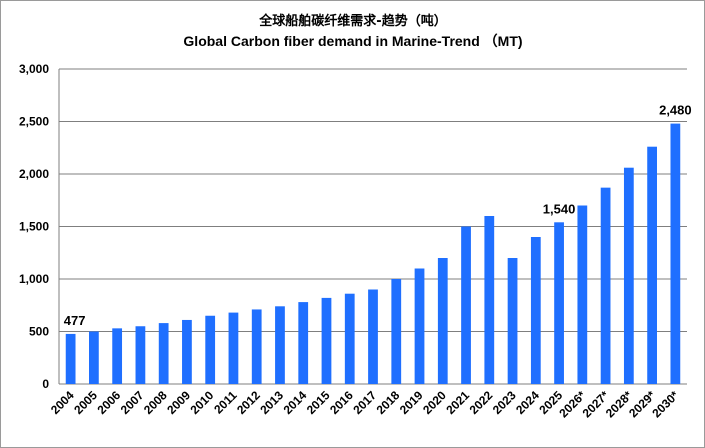 Image resolution: width=705 pixels, height=448 pixels. What do you see at coordinates (457, 402) in the screenshot?
I see `x-tick-label: 2021` at bounding box center [457, 402].